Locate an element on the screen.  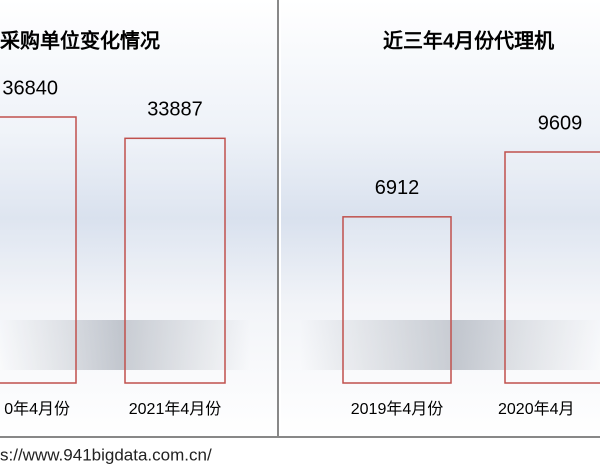
x-tick-label: 2020年4月 is located at coordinates (536, 409).